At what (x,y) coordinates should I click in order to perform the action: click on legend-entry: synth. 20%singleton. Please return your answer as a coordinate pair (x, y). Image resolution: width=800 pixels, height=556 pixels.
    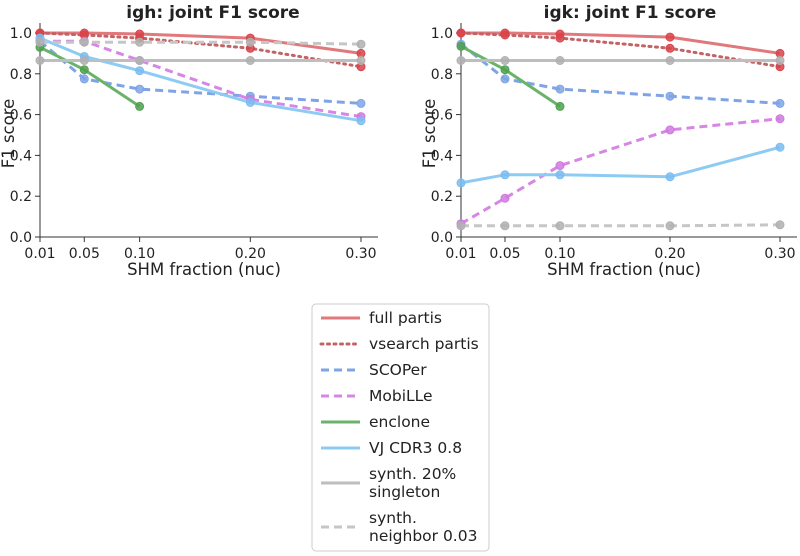
    Looking at the image, I should click on (388, 483).